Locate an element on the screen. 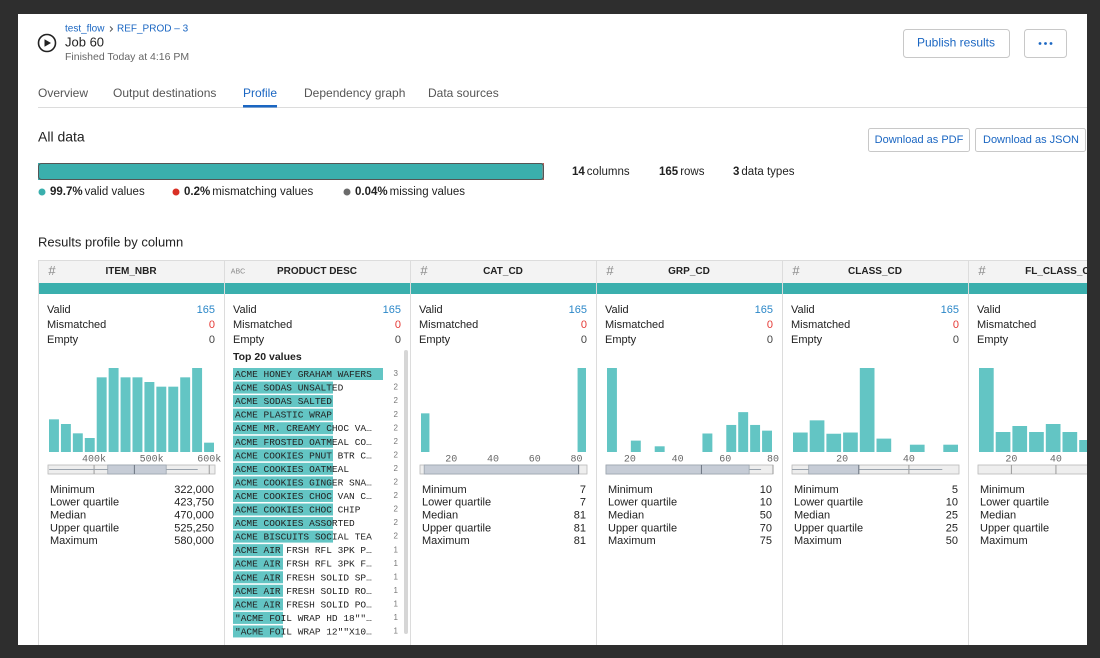 This screenshot has height=658, width=1100. summary-value: 10 is located at coordinates (766, 490).